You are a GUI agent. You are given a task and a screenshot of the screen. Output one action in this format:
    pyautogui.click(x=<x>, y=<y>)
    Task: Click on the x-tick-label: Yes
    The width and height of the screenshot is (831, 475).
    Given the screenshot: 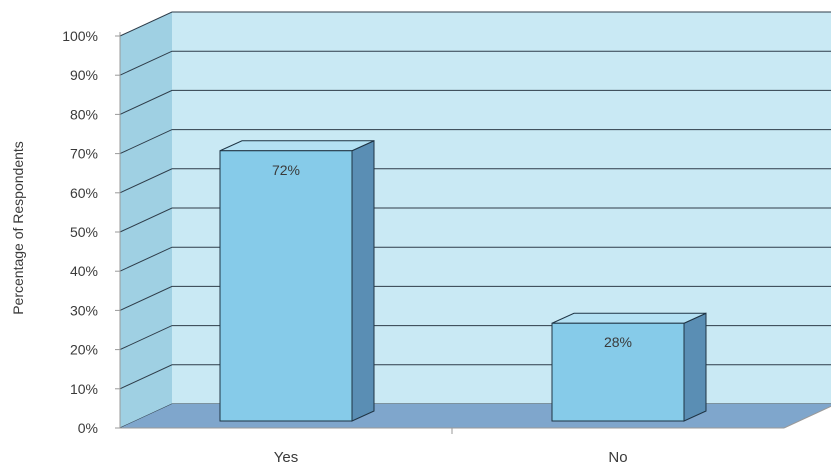 What is the action you would take?
    pyautogui.click(x=286, y=457)
    